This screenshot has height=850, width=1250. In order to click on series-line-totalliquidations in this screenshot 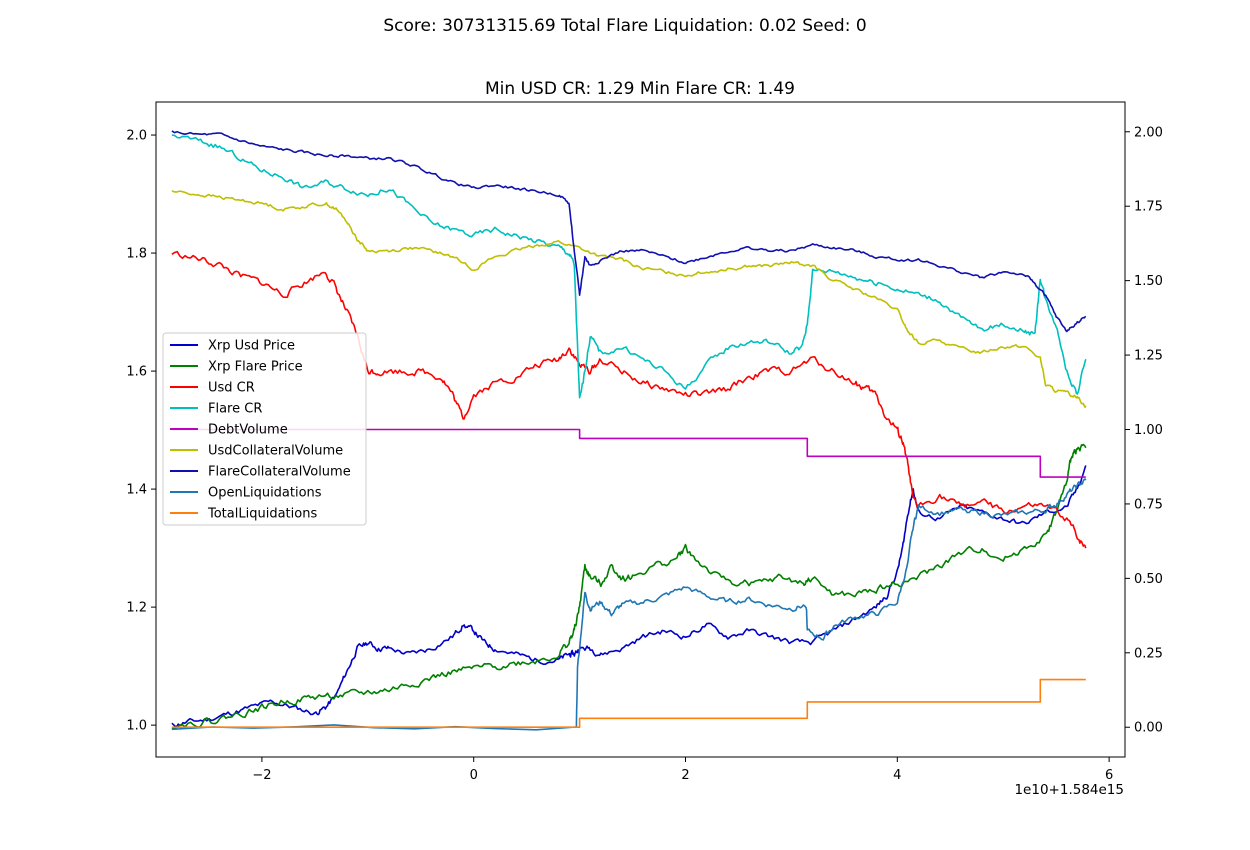, I will do `click(628, 703)`.